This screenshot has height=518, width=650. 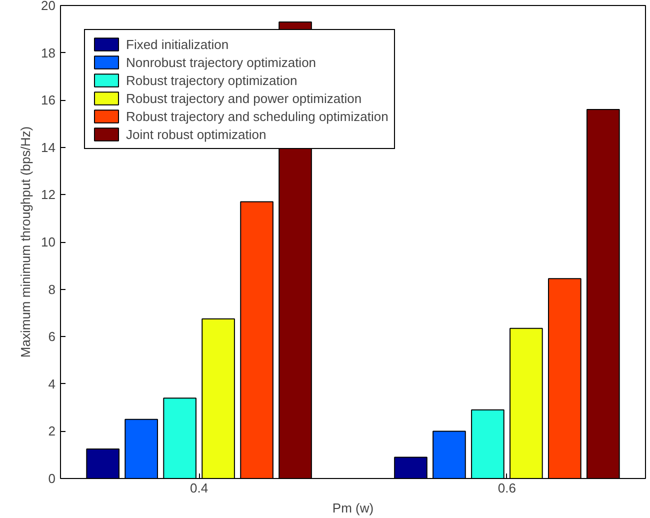 I want to click on legend-label: Robust trajectory optimization, so click(x=212, y=80).